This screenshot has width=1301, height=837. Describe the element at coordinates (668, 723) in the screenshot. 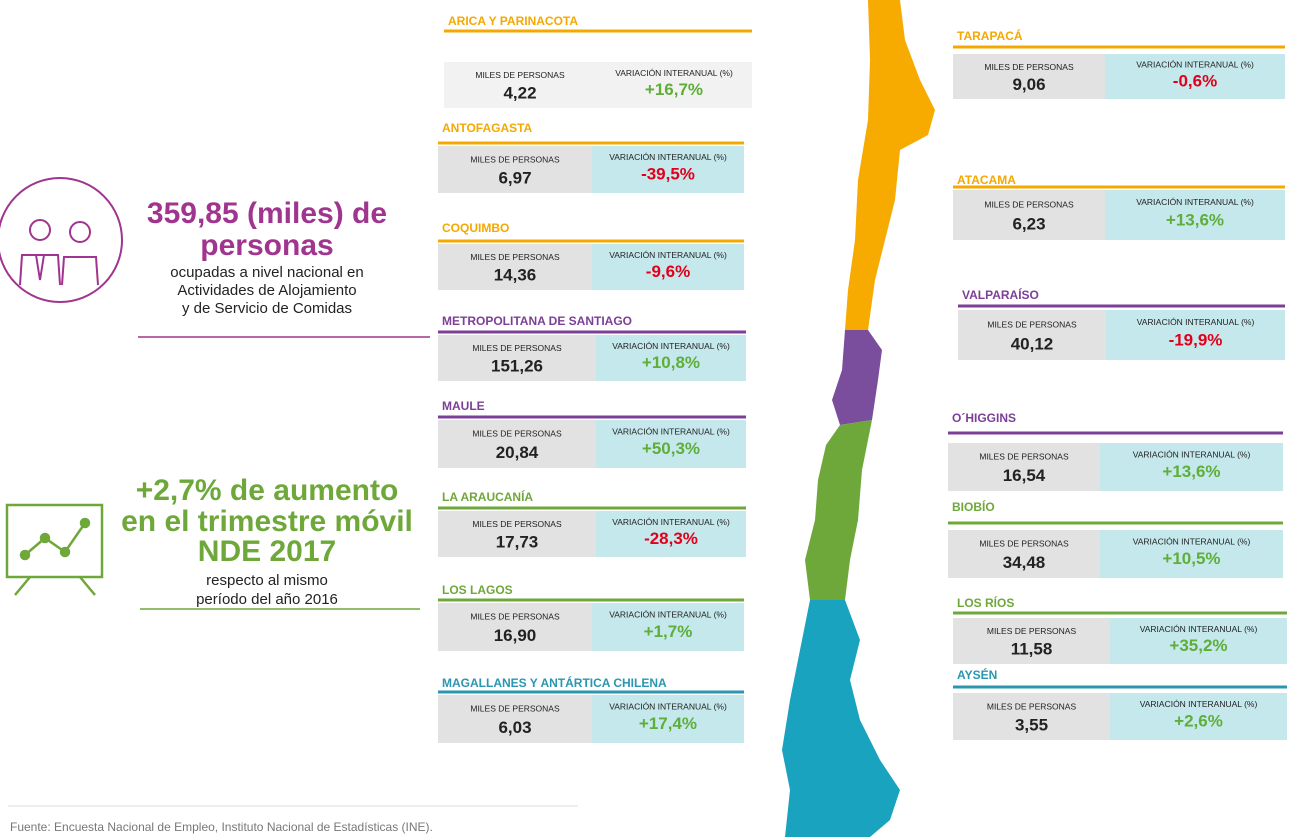

I see `variation-value: +17,4%` at that location.